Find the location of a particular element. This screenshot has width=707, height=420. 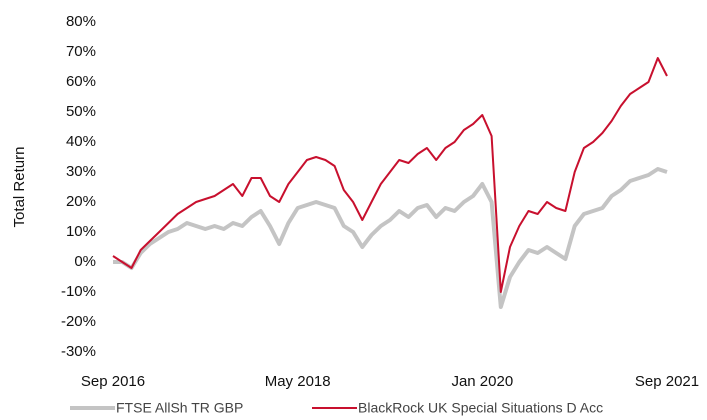

legend-label: FTSE AllSh TR GBP is located at coordinates (179, 408).